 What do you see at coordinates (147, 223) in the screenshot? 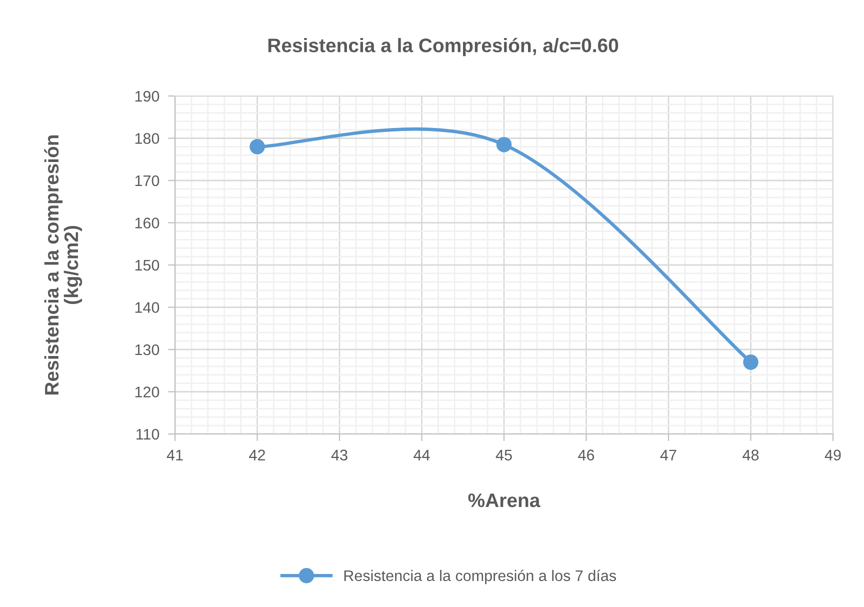
I see `y-tick-label: 160` at bounding box center [147, 223].